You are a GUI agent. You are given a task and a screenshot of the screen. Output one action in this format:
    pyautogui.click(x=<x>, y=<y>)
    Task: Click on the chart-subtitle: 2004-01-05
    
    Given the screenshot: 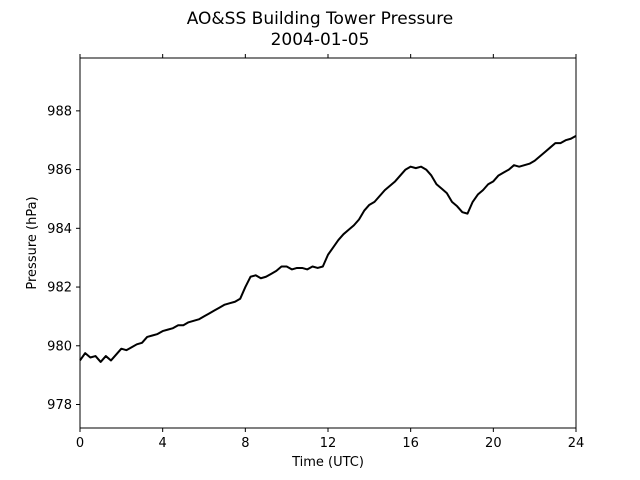 What is the action you would take?
    pyautogui.click(x=320, y=40)
    